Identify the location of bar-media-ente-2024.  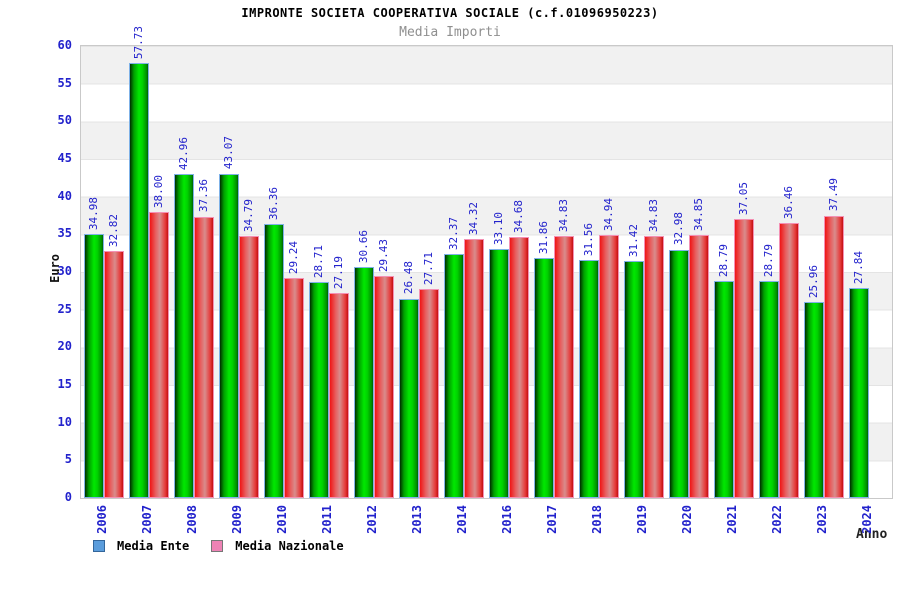
(859, 393).